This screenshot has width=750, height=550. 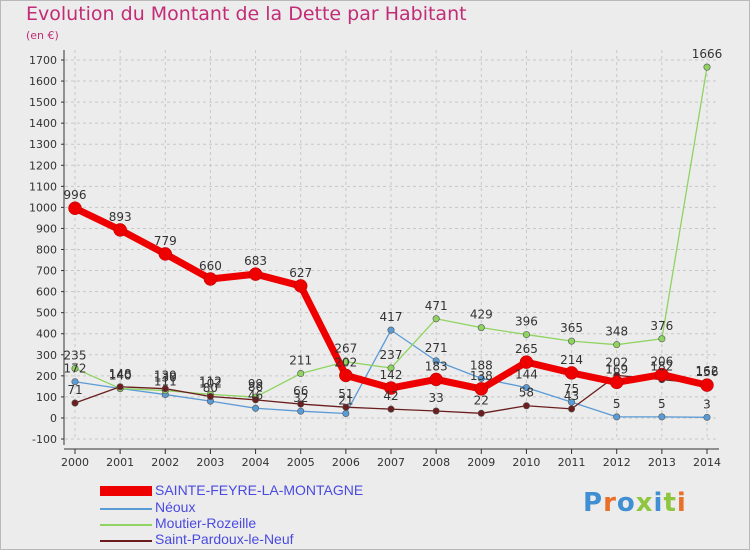 I want to click on data-label: 102, so click(x=210, y=383).